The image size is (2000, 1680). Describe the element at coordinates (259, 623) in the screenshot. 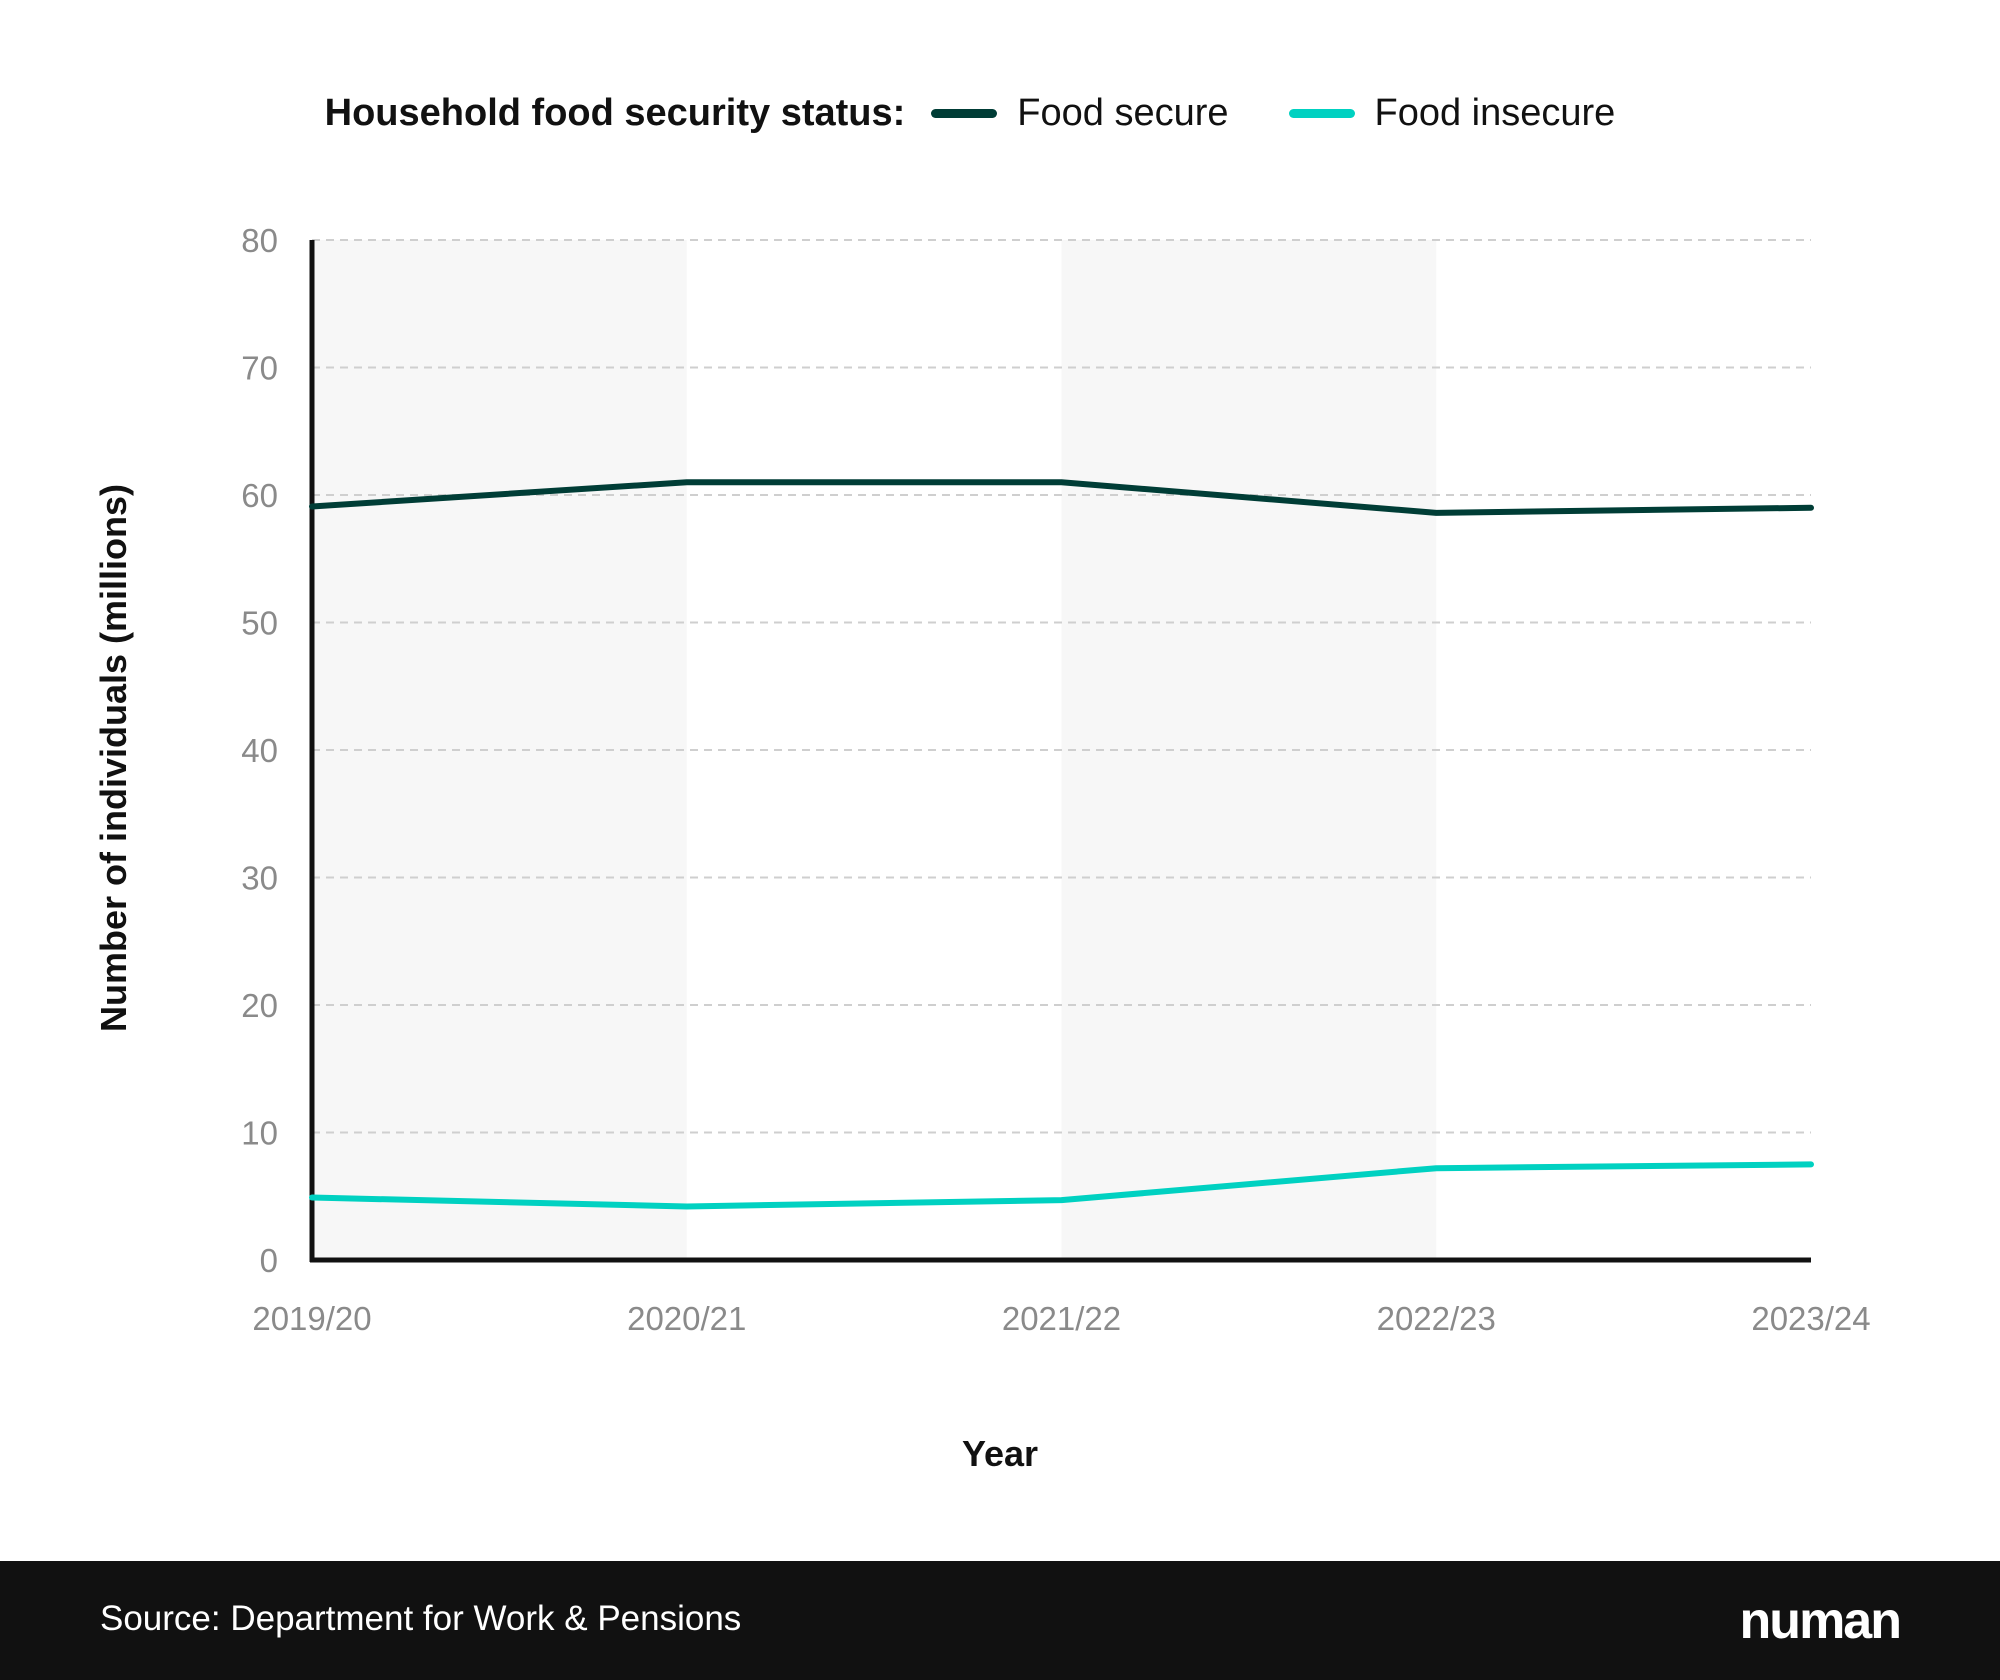

I see `y-tick-label: 50` at that location.